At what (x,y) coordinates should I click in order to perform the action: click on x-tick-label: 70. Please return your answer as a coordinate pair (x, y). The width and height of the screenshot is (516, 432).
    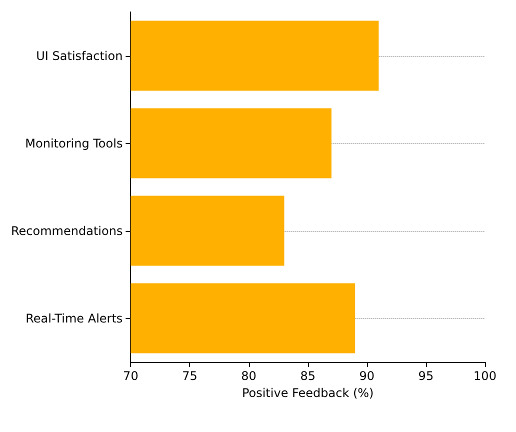
    Looking at the image, I should click on (130, 376).